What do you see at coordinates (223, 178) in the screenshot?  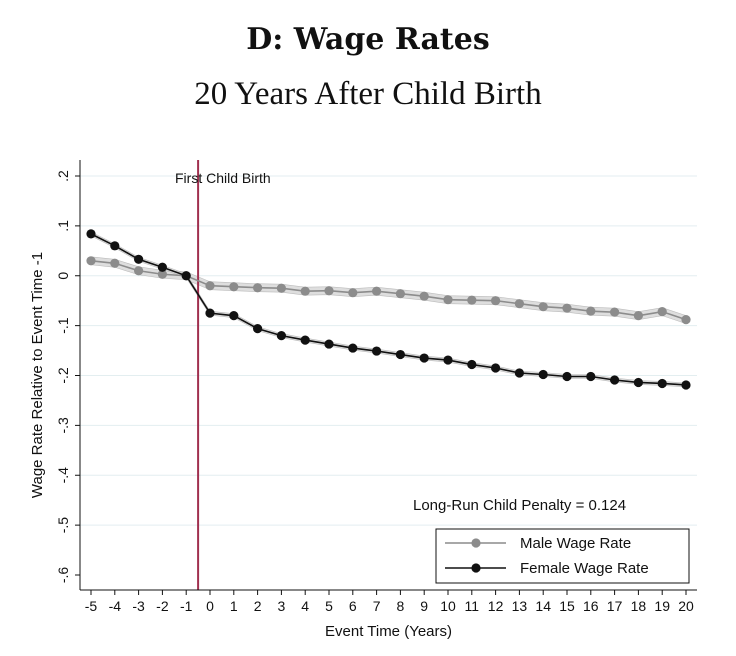 I see `event-line-label: First Child Birth` at bounding box center [223, 178].